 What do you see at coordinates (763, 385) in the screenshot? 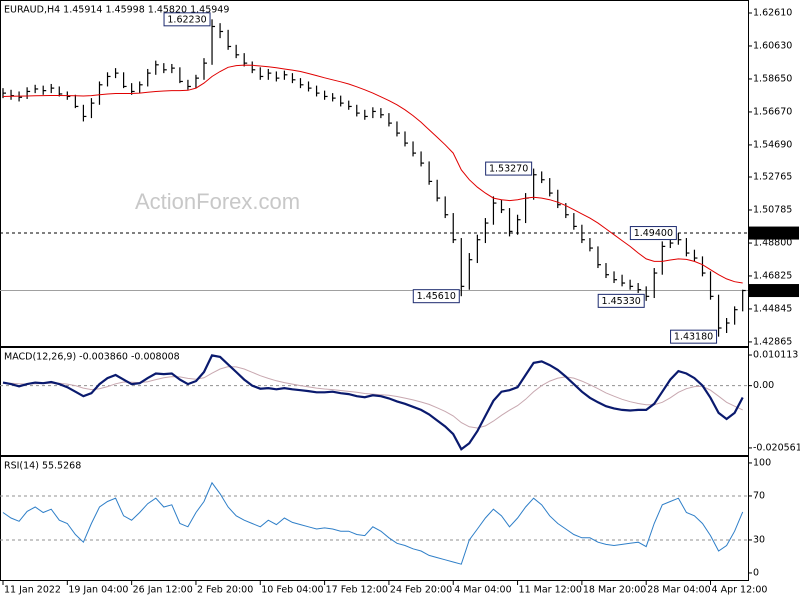
I see `y-tick-label: 0.00` at bounding box center [763, 385].